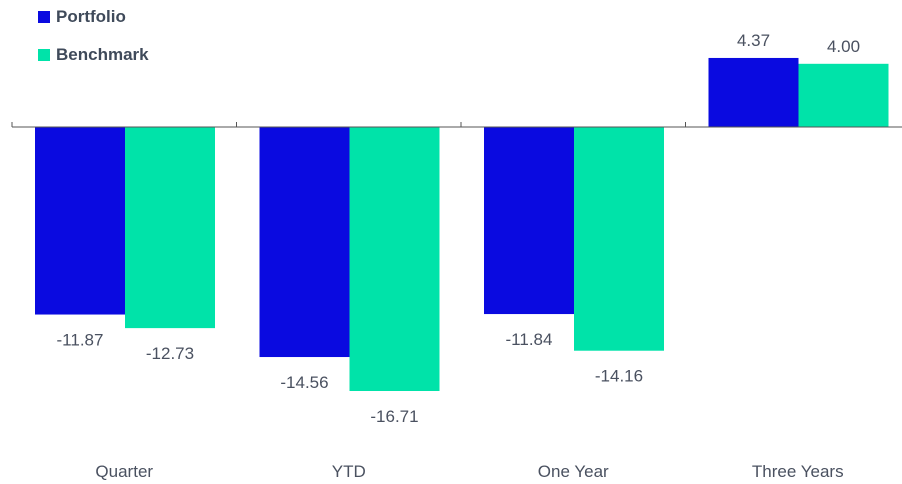  I want to click on x-tick-label-ytd: YTD, so click(349, 471).